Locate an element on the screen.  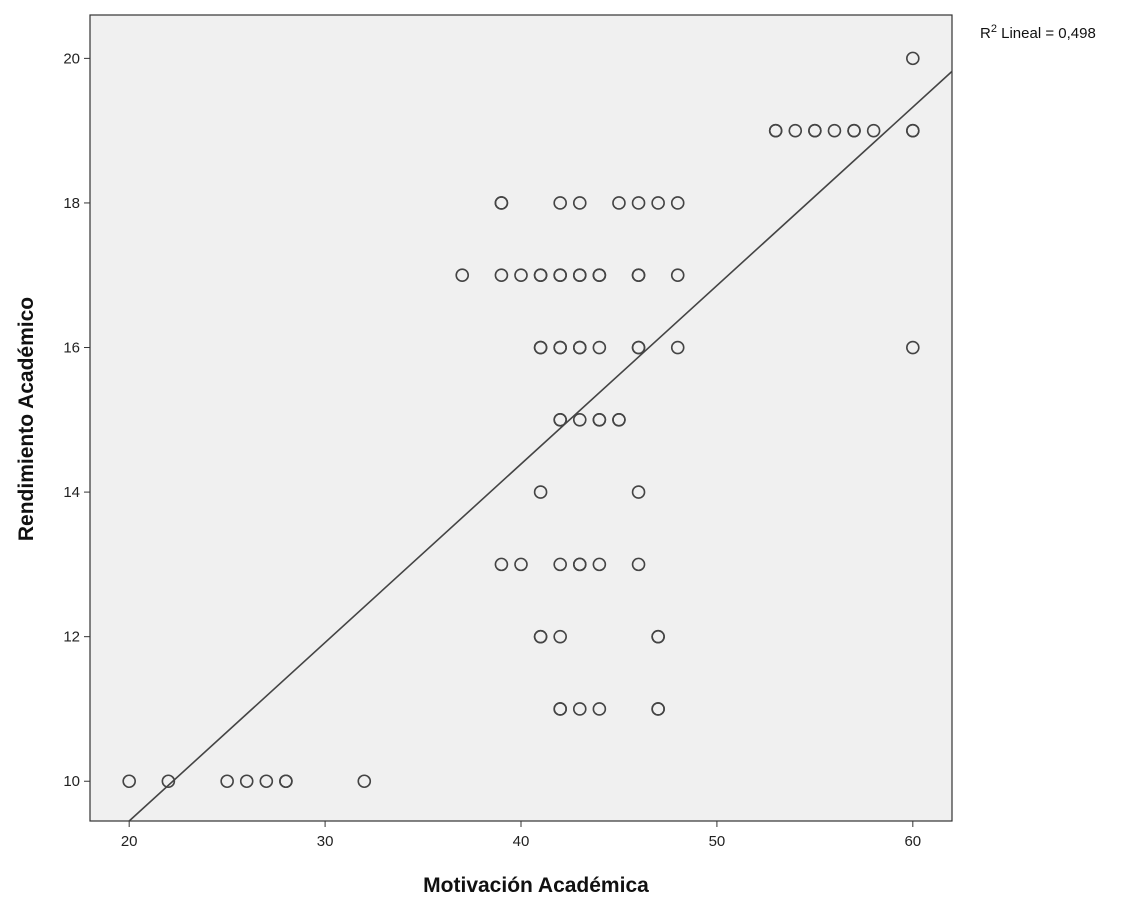
r2-annotation: R2 Lineal = 0,498 is located at coordinates (1038, 32).